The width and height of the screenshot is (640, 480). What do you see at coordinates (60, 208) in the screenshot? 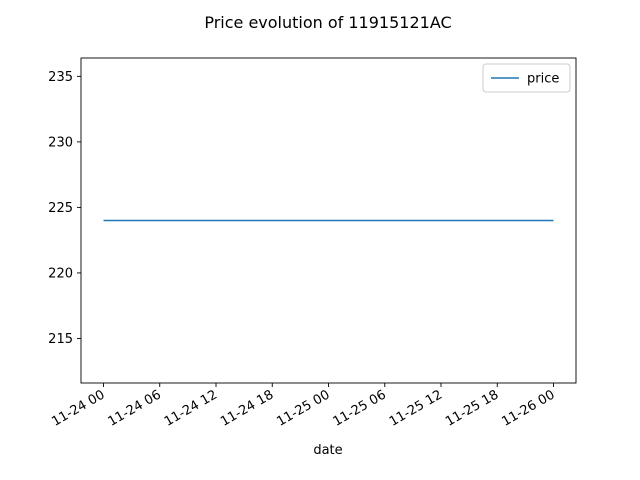
I see `y-tick-label: 225` at bounding box center [60, 208].